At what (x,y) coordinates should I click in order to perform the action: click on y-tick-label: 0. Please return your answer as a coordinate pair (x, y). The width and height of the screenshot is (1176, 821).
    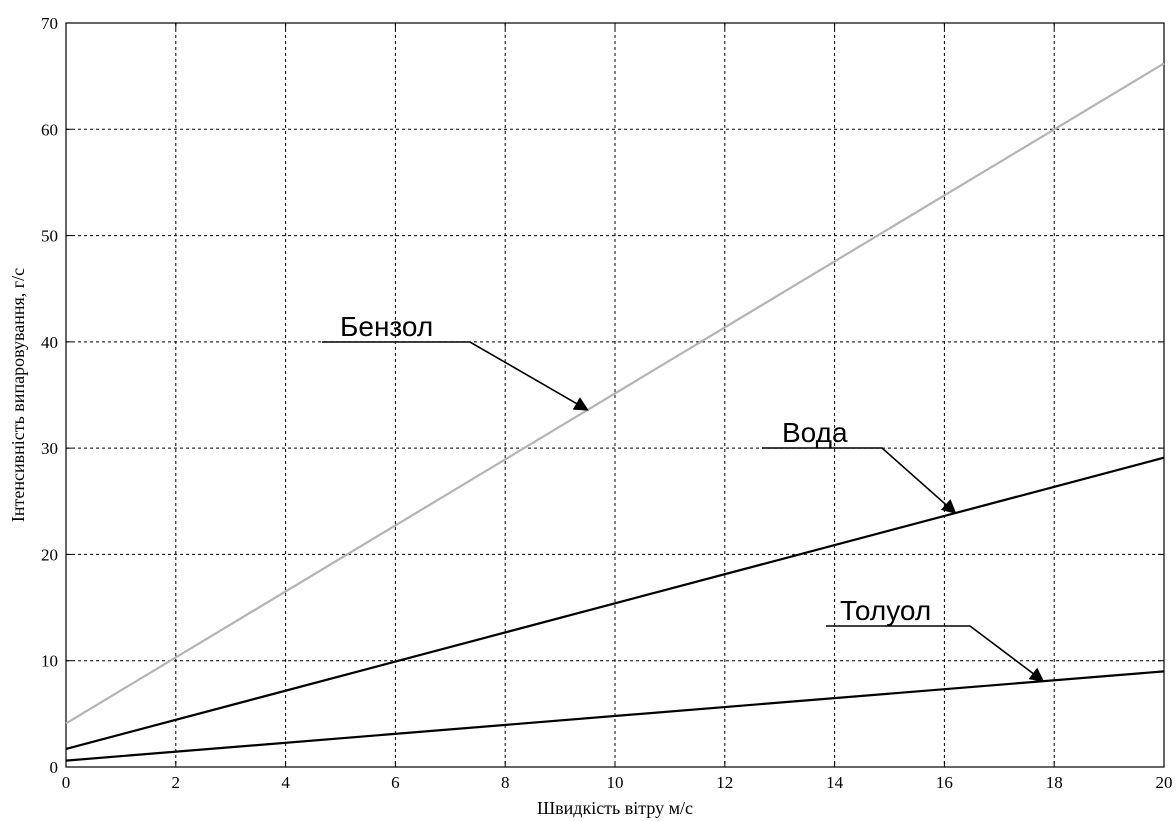
    Looking at the image, I should click on (54, 767).